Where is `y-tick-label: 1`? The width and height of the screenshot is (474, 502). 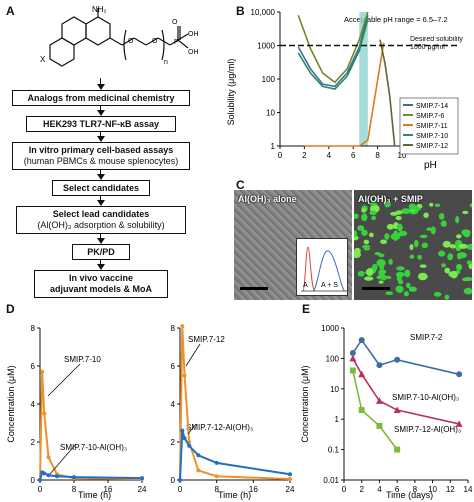
y-tick-label: 1 is located at coordinates (273, 146).